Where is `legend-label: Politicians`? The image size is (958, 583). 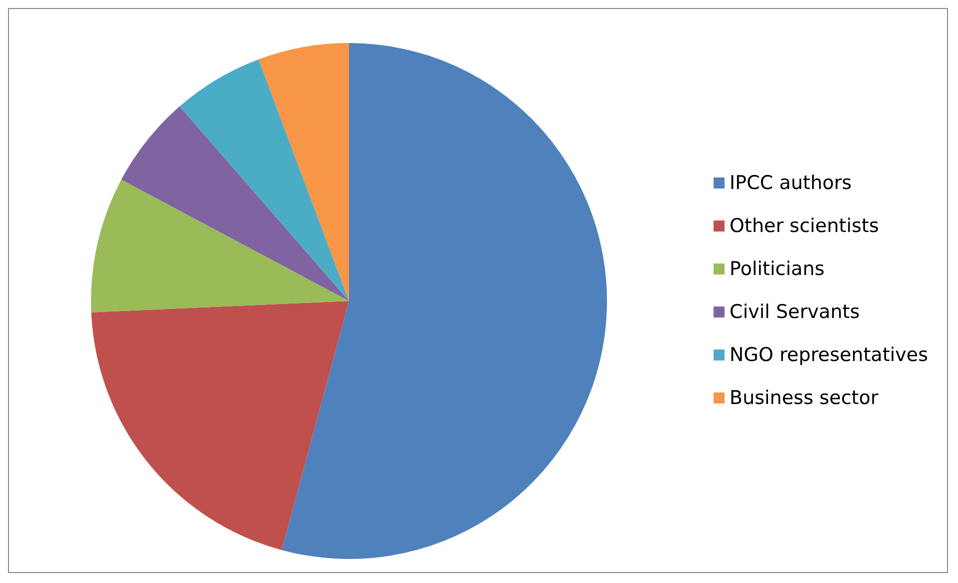
legend-label: Politicians is located at coordinates (777, 269).